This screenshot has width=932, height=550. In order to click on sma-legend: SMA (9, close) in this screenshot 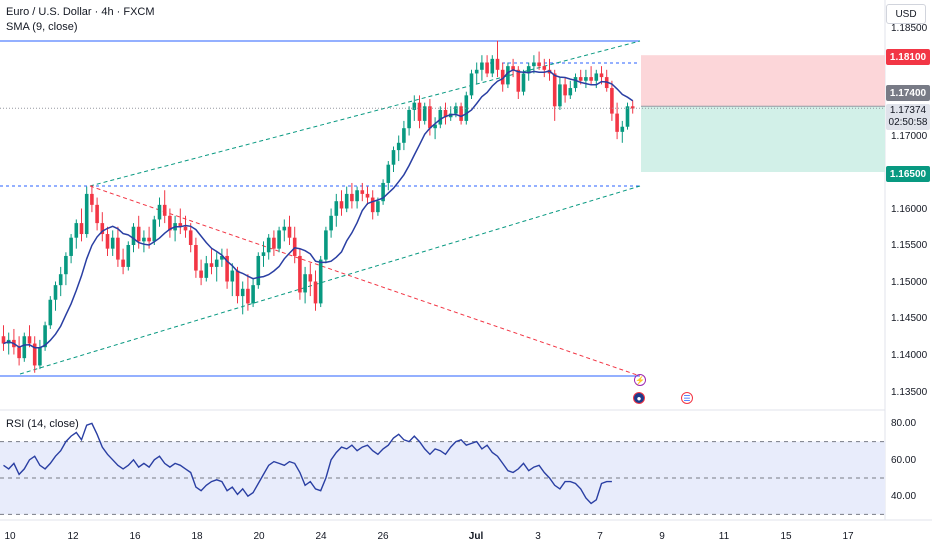, I will do `click(42, 27)`.